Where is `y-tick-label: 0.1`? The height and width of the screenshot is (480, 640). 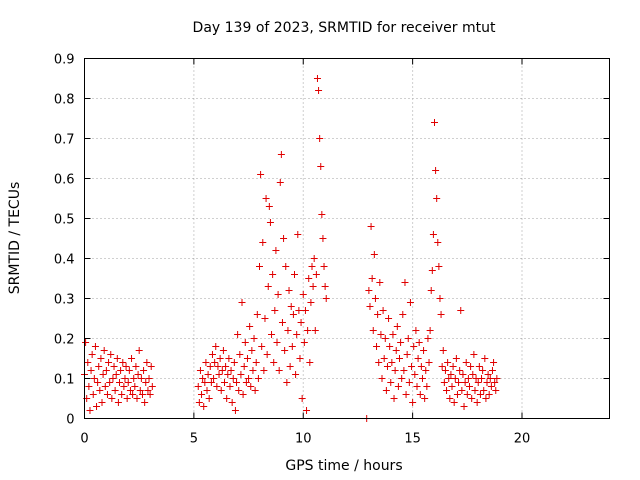 y-tick-label: 0.1 is located at coordinates (64, 380).